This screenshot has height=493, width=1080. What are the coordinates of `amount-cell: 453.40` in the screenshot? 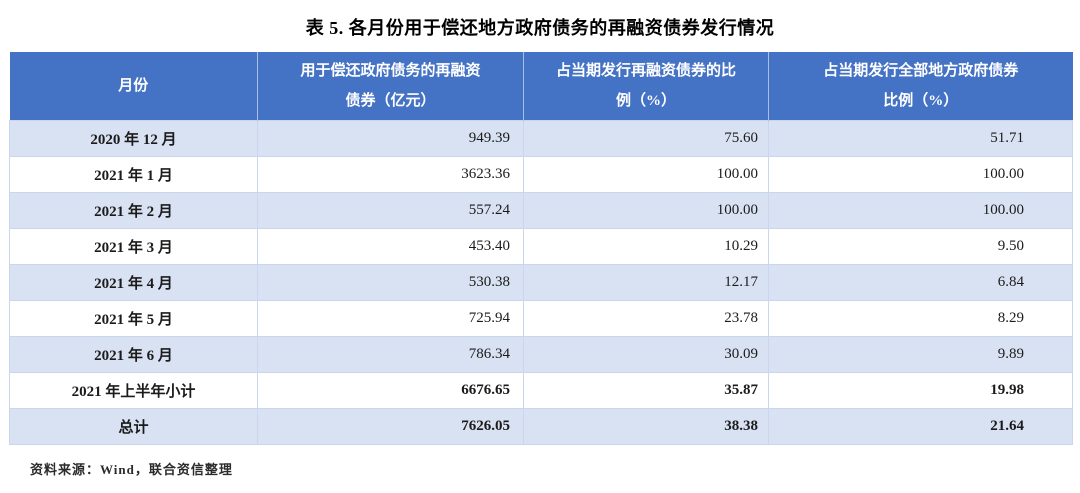 It's located at (390, 246).